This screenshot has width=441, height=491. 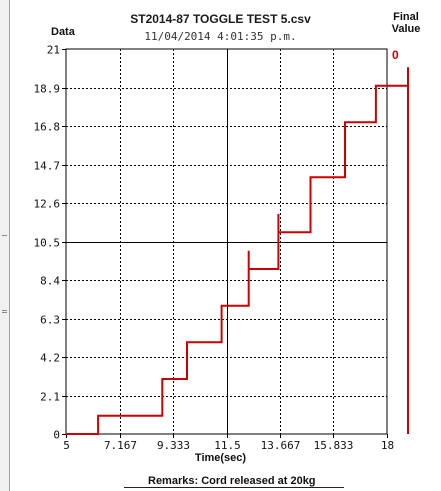 What do you see at coordinates (406, 17) in the screenshot?
I see `final-label-line1: Final` at bounding box center [406, 17].